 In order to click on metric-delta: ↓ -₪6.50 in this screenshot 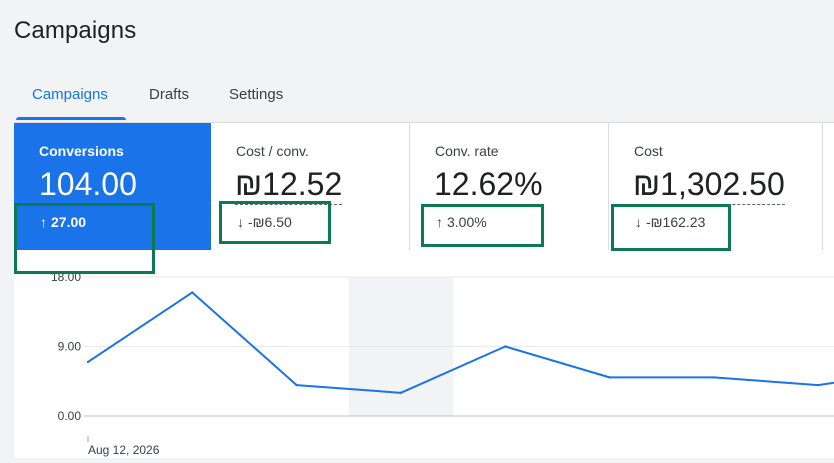, I will do `click(264, 222)`.